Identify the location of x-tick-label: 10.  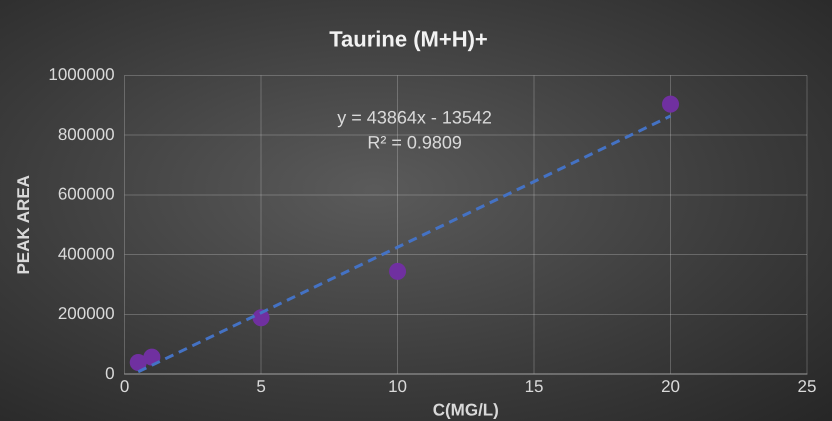
(398, 386).